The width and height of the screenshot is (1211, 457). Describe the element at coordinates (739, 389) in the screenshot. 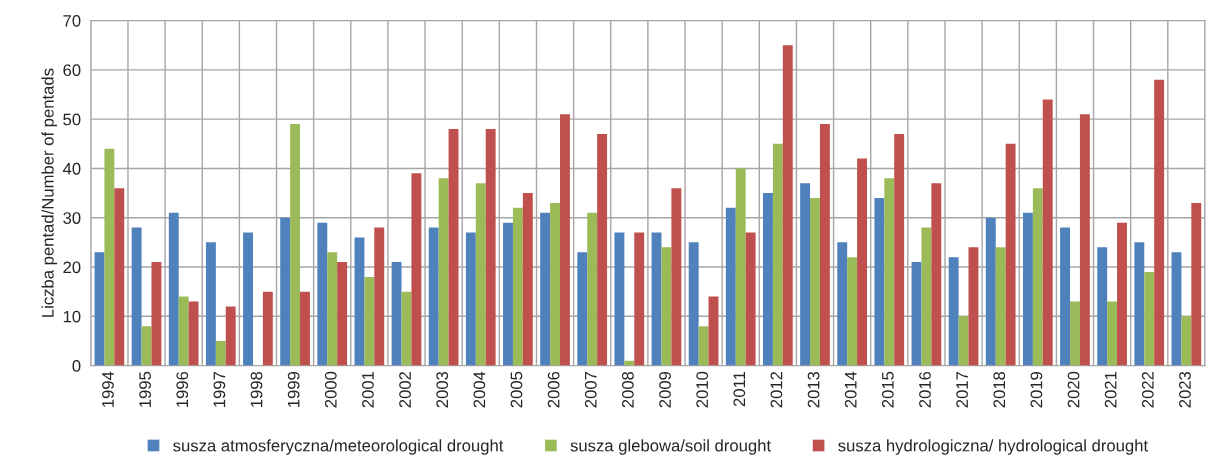

I see `x-tick-label: 2011` at that location.